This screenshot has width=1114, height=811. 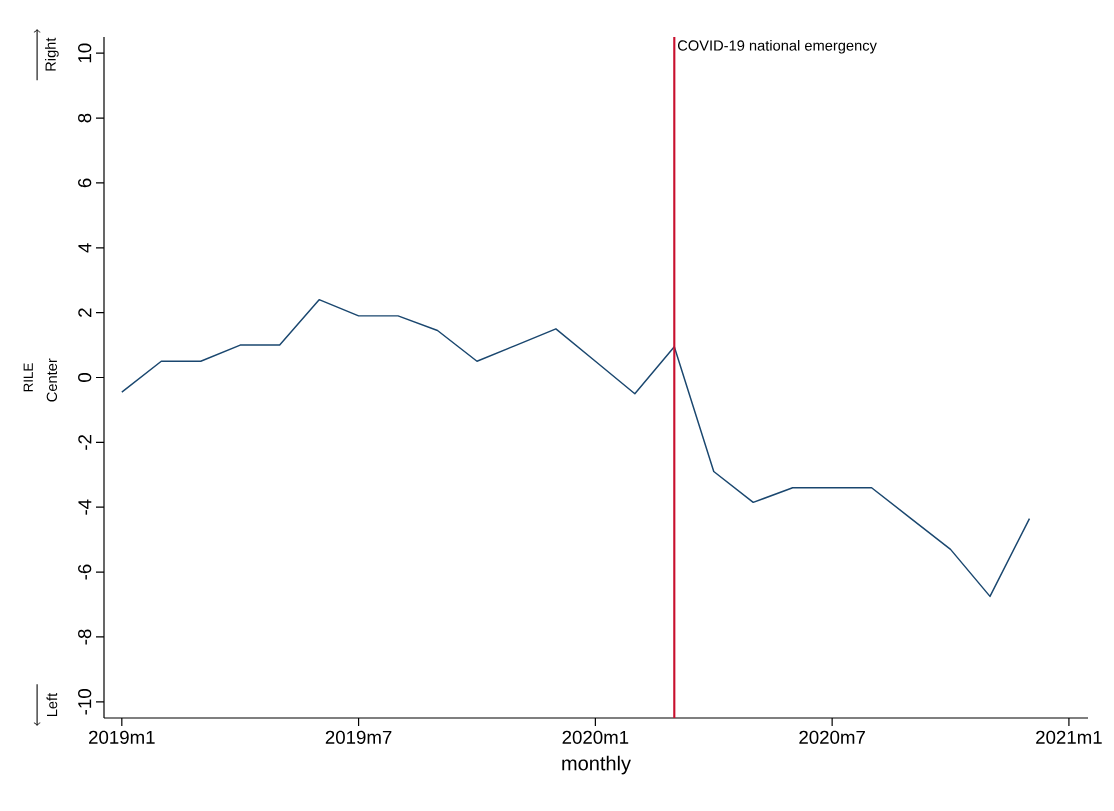 What do you see at coordinates (122, 737) in the screenshot?
I see `x-tick-label: 2019m1` at bounding box center [122, 737].